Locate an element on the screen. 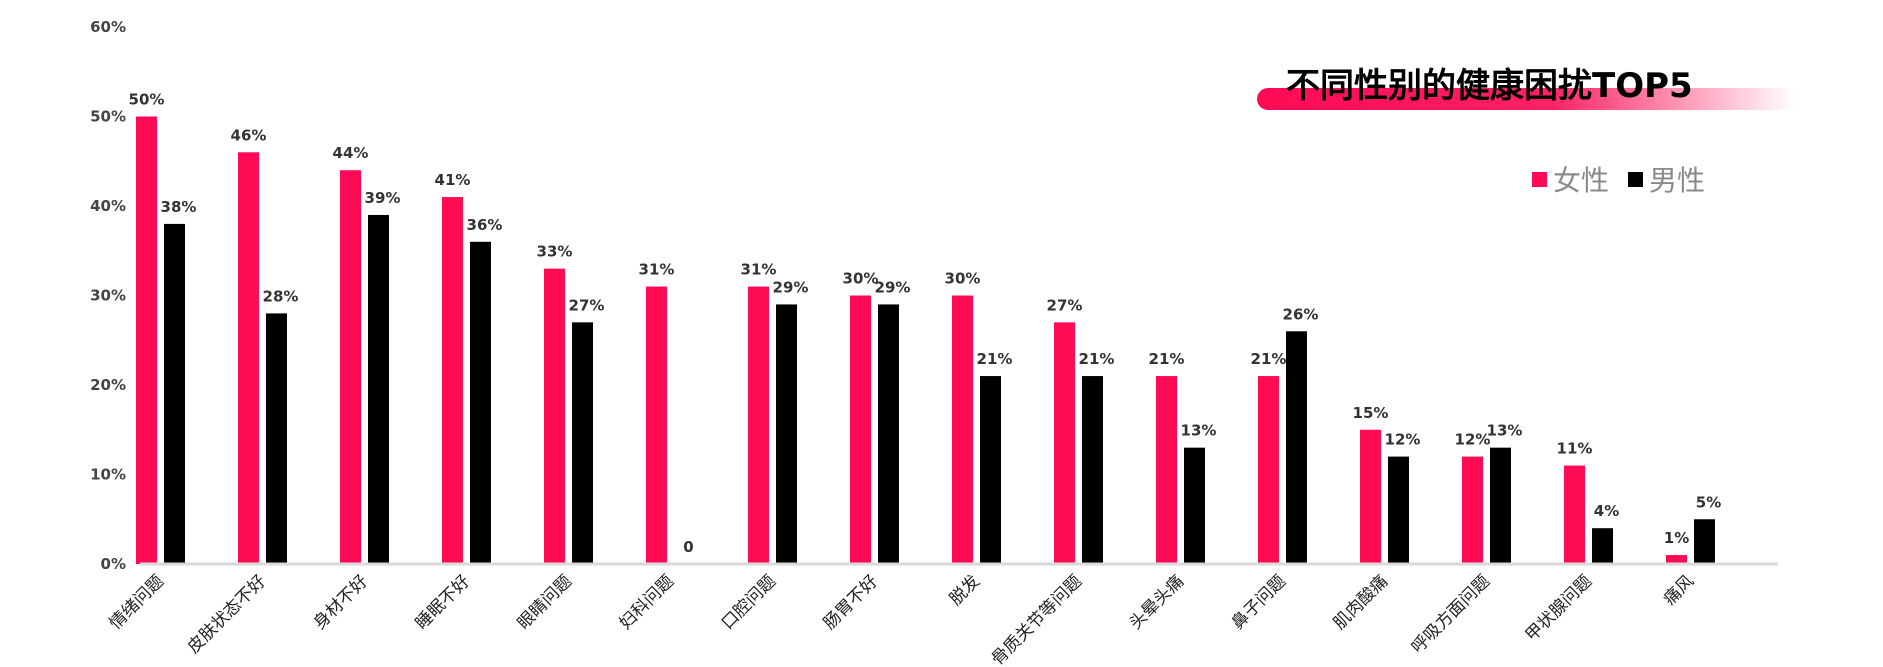 The height and width of the screenshot is (667, 1883). bar-value-label: 50% is located at coordinates (147, 100).